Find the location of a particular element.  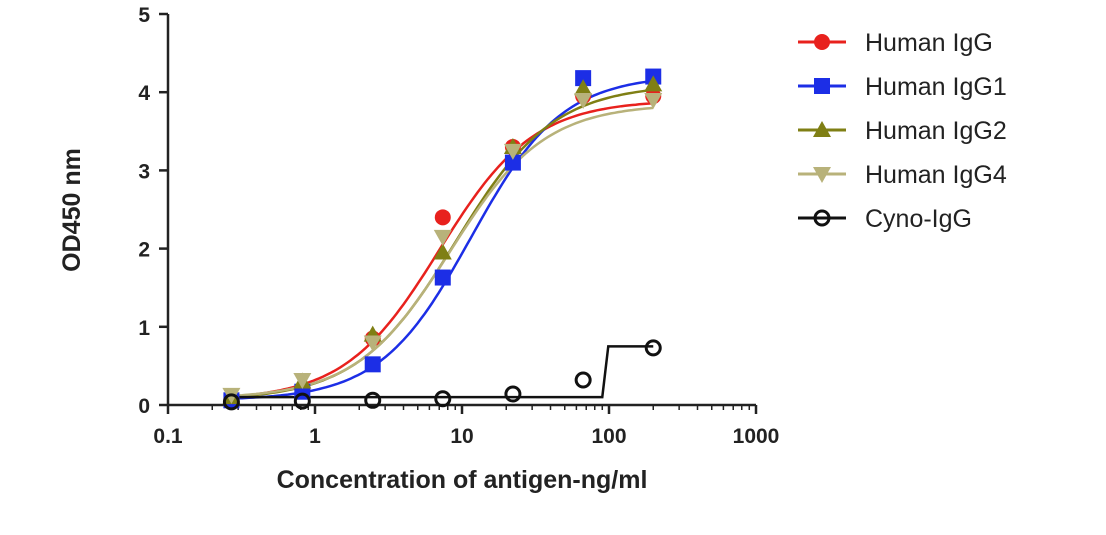

y-tick-label: 5 is located at coordinates (144, 15).